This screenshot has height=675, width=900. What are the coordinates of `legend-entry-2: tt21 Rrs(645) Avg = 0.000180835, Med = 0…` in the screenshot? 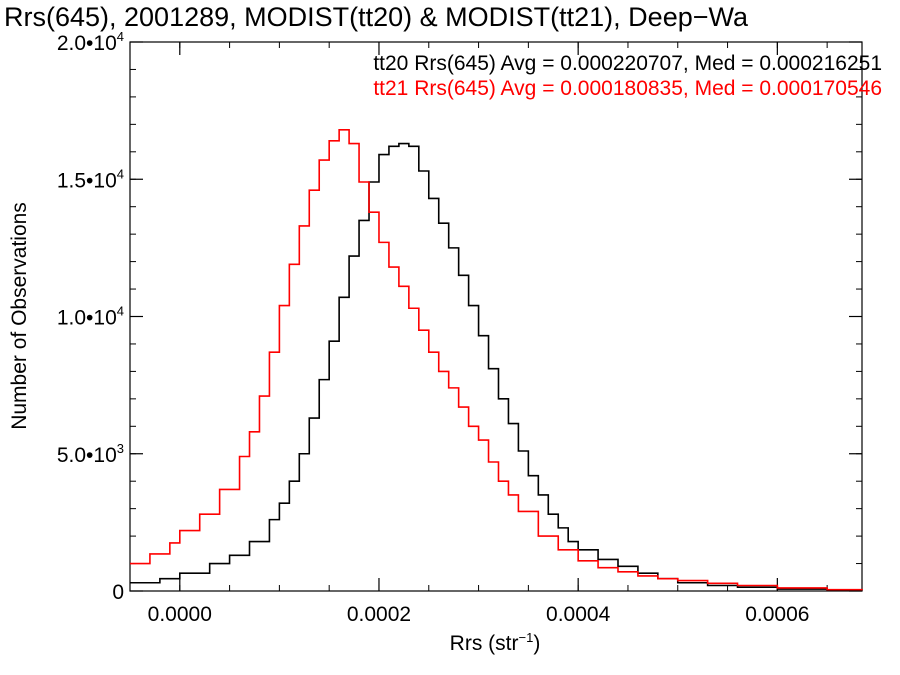 It's located at (627, 88).